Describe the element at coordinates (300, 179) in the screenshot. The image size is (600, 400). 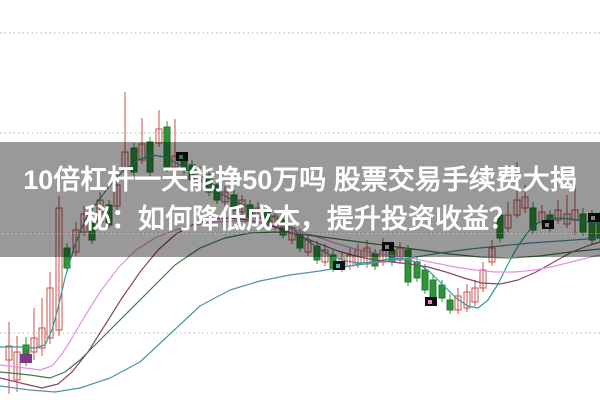
I see `headline-line-1: 10倍杠杆一天能挣50万吗 股票交易手续费大揭` at that location.